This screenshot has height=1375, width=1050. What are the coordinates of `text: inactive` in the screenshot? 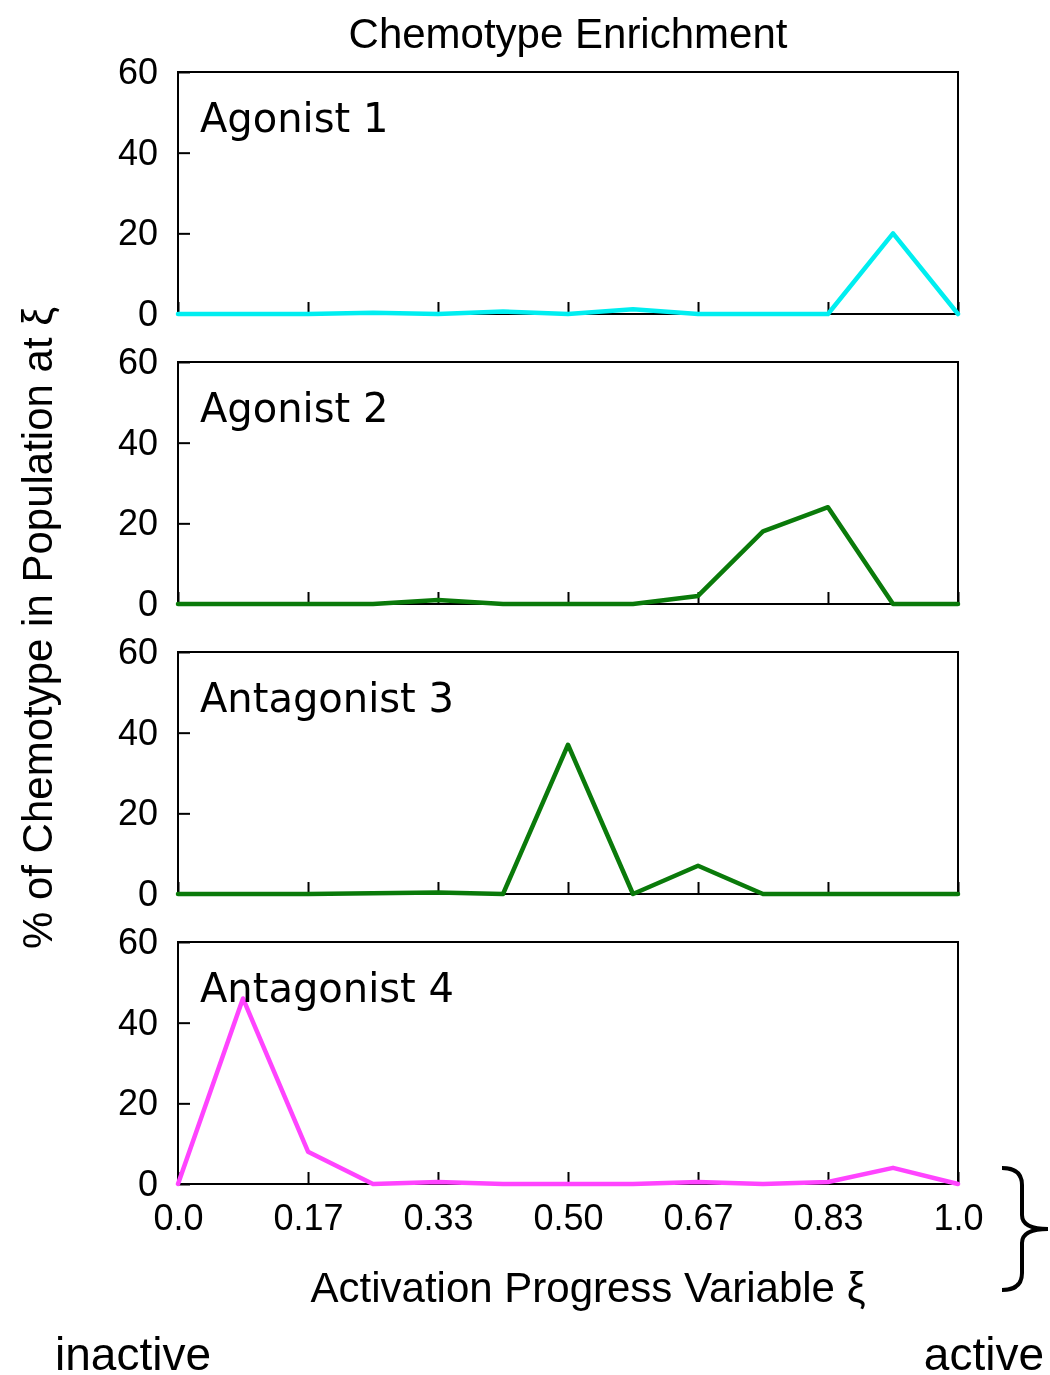 It's located at (133, 1351).